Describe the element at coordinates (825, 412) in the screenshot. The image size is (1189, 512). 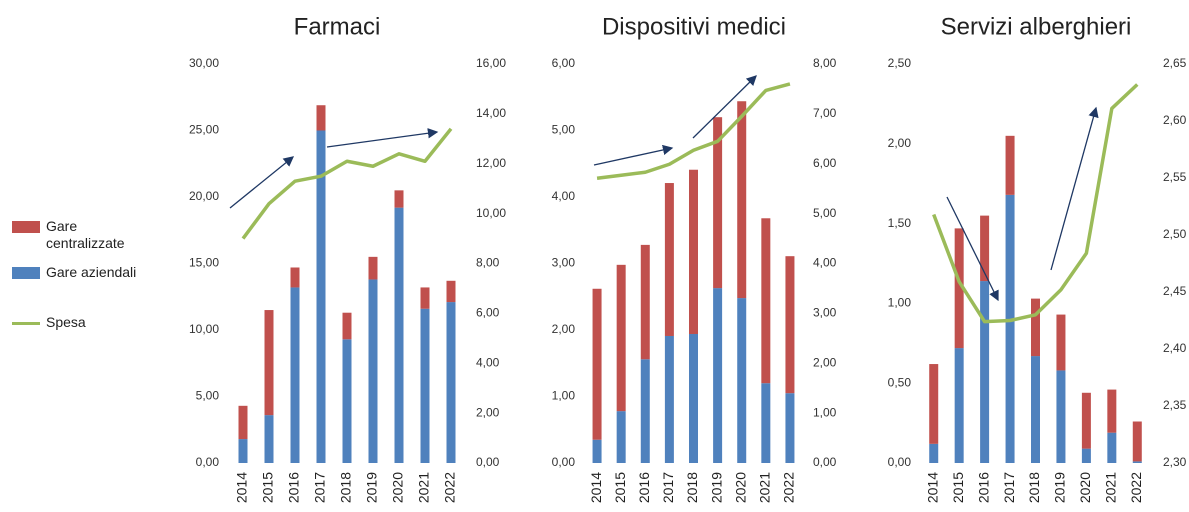
I see `y2-tick-label: 1,00` at that location.